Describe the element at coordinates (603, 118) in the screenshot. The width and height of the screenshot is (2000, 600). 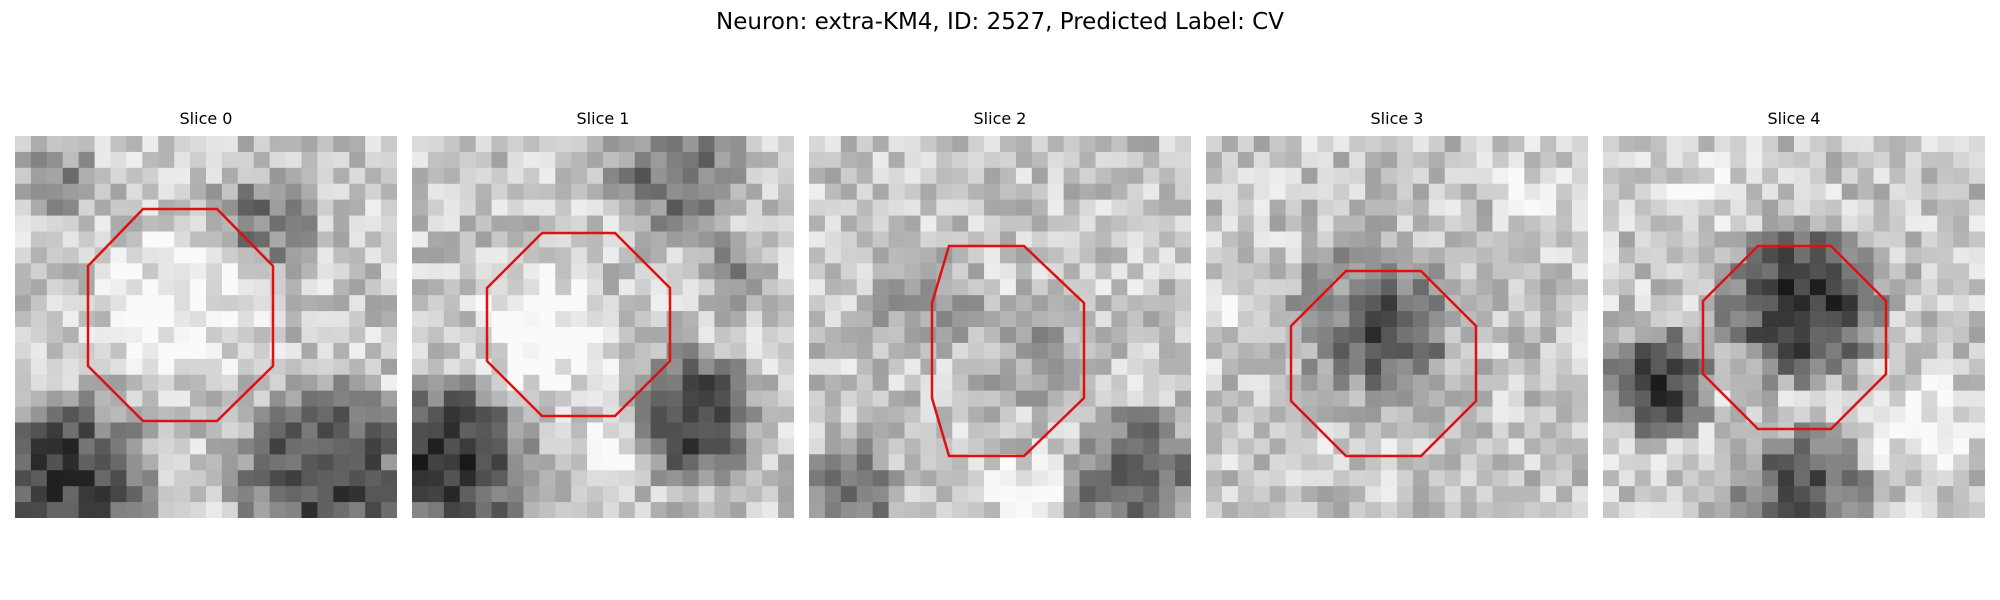
I see `slice-title-1: Slice 1` at that location.